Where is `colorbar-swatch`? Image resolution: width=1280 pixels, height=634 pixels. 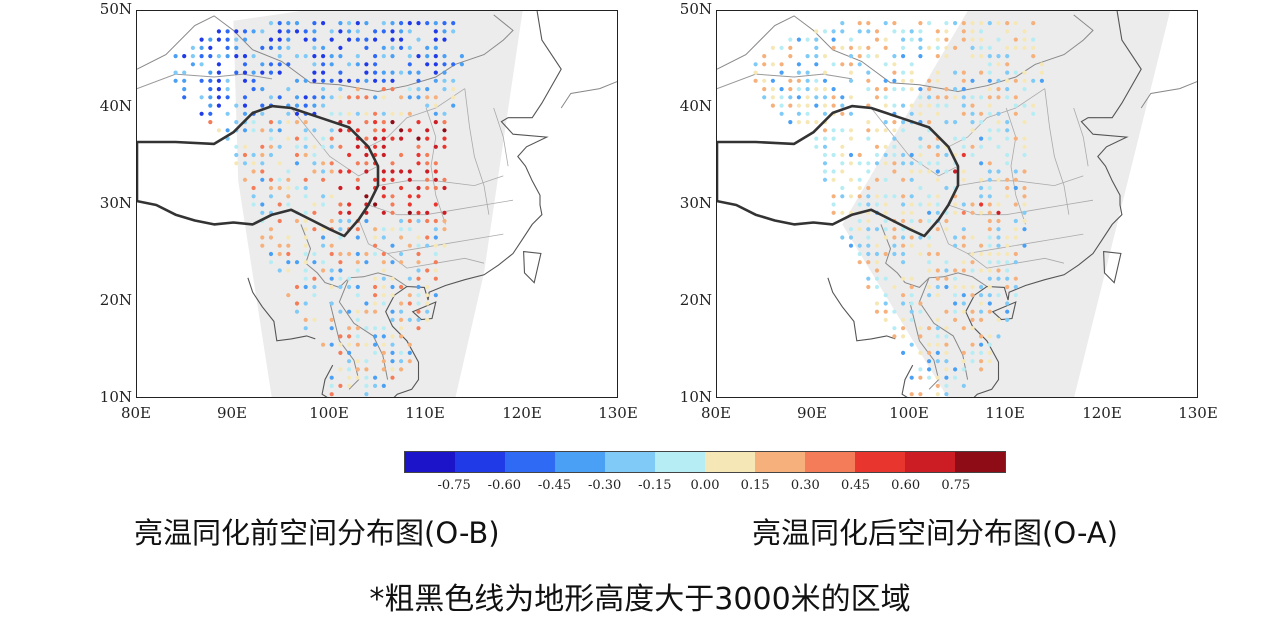
colorbar-swatch is located at coordinates (680, 462).